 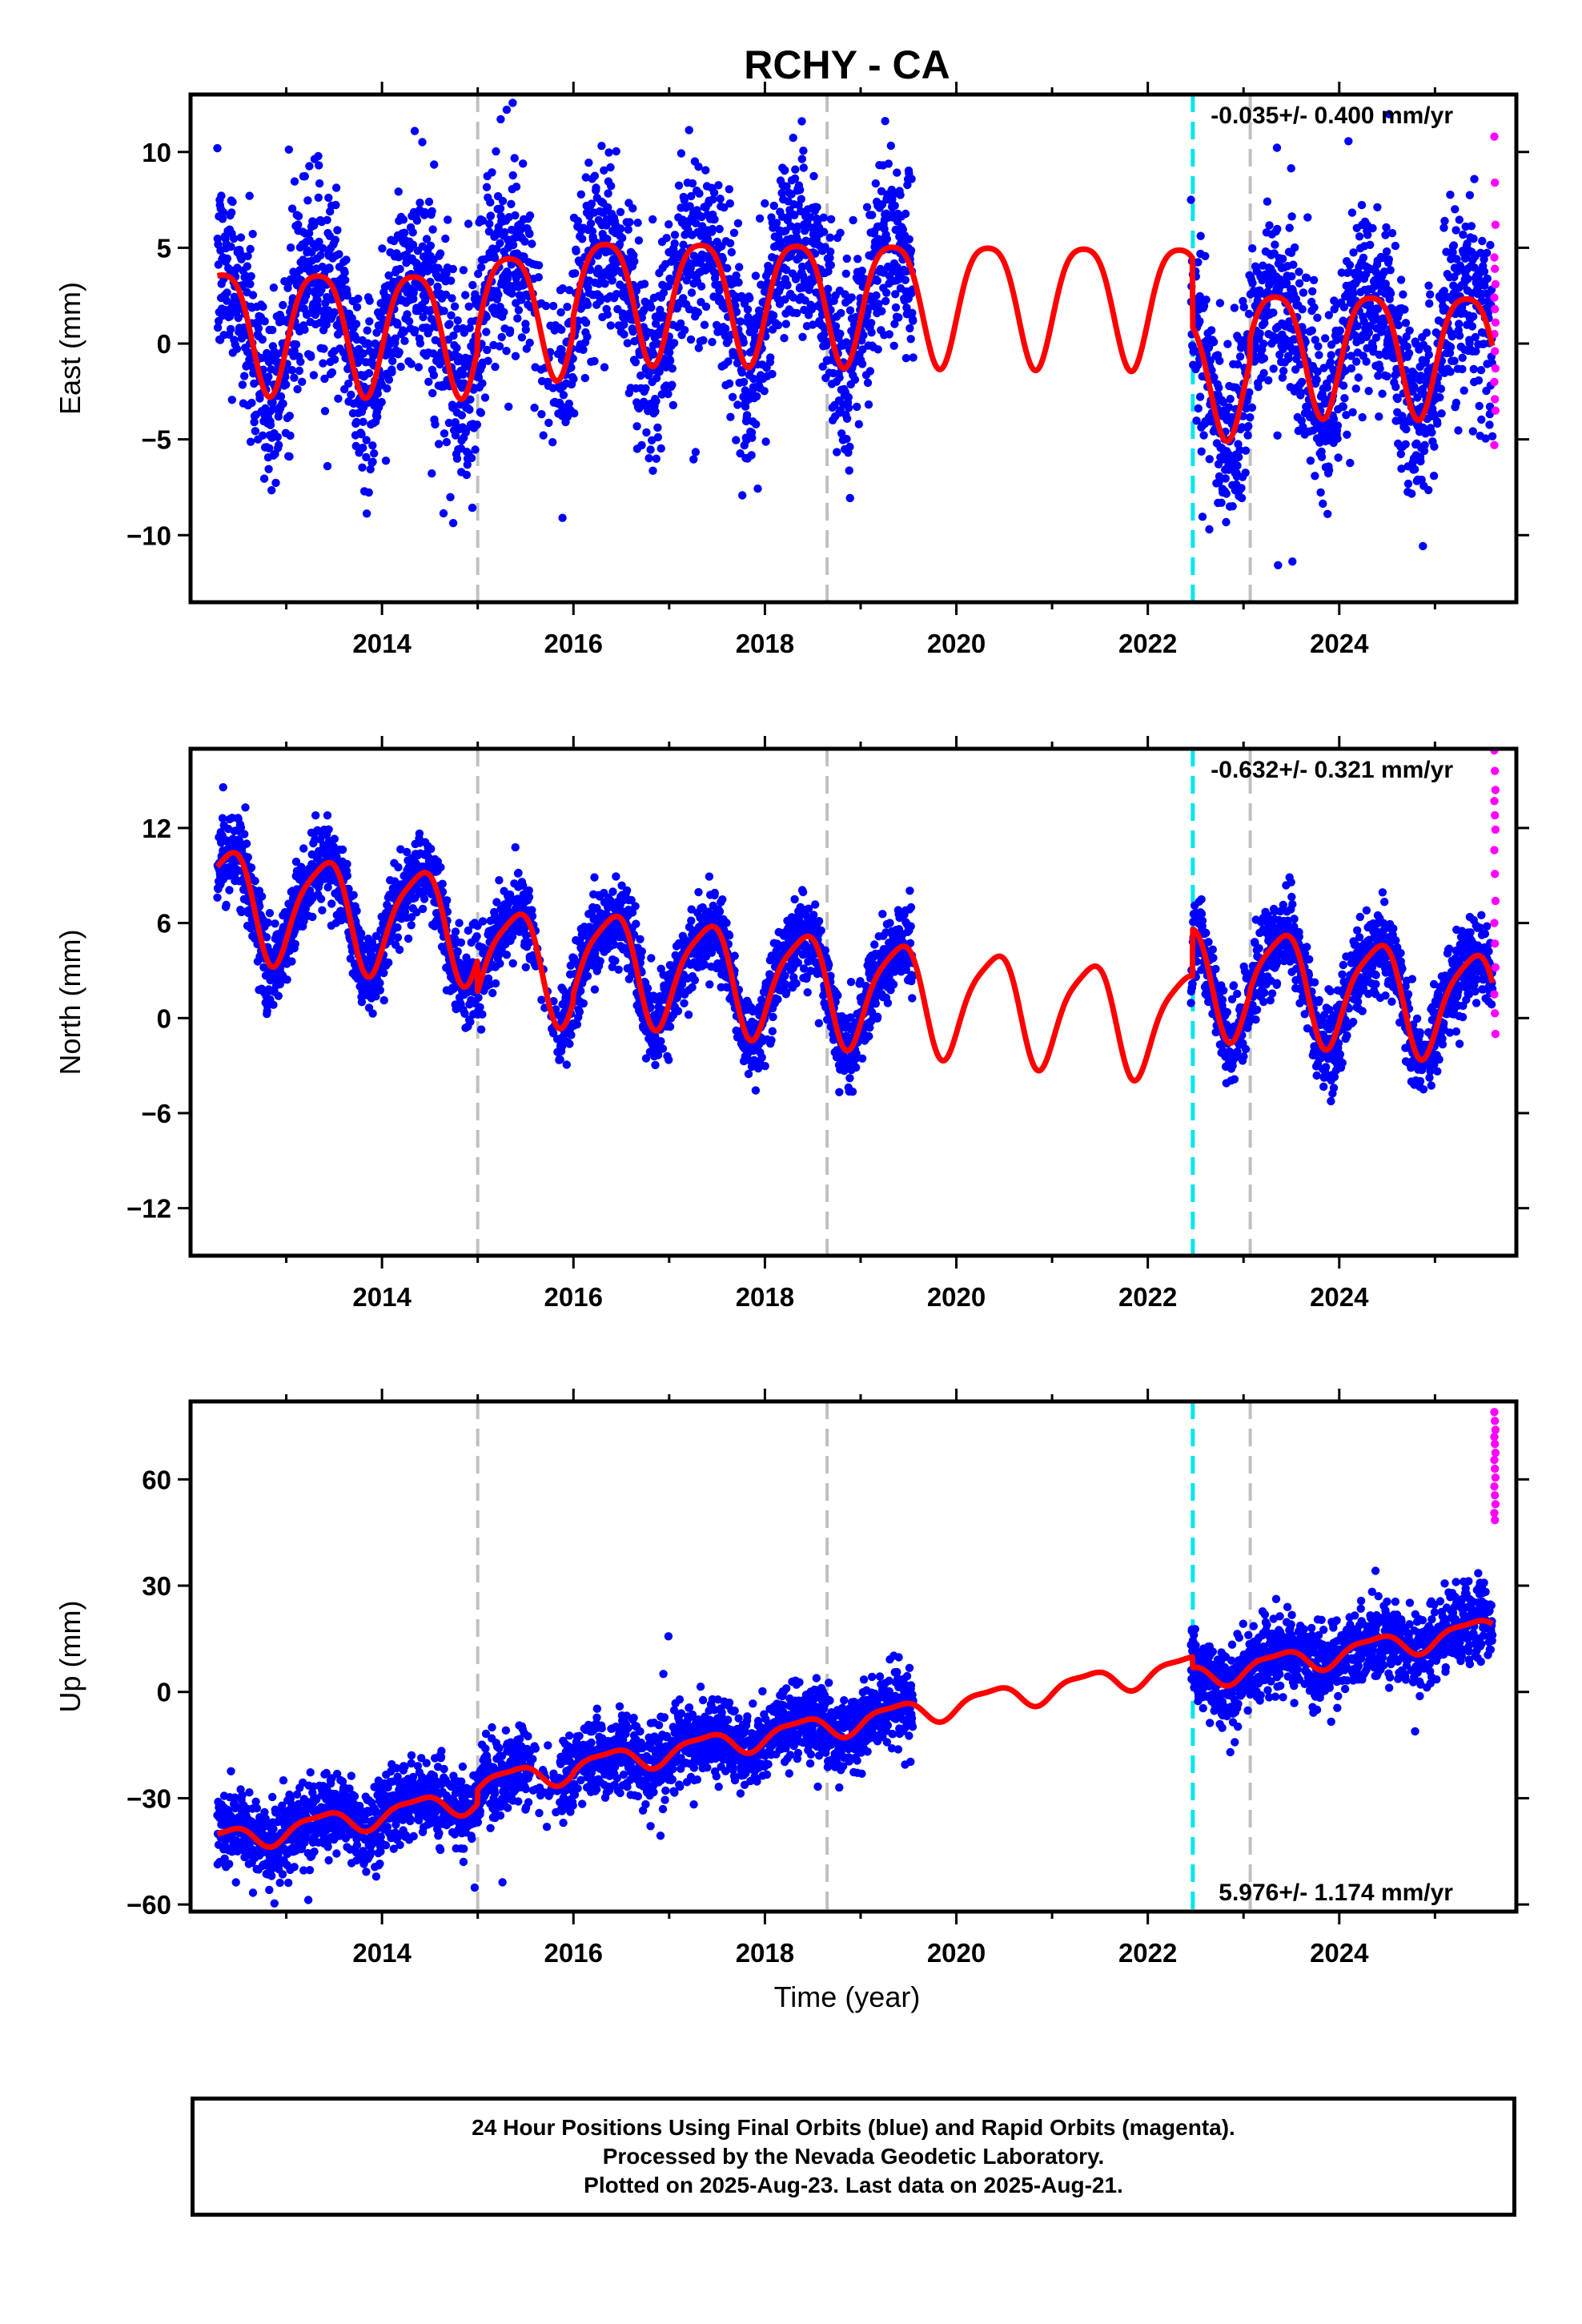 What do you see at coordinates (156, 152) in the screenshot?
I see `y-tick-label: 10` at bounding box center [156, 152].